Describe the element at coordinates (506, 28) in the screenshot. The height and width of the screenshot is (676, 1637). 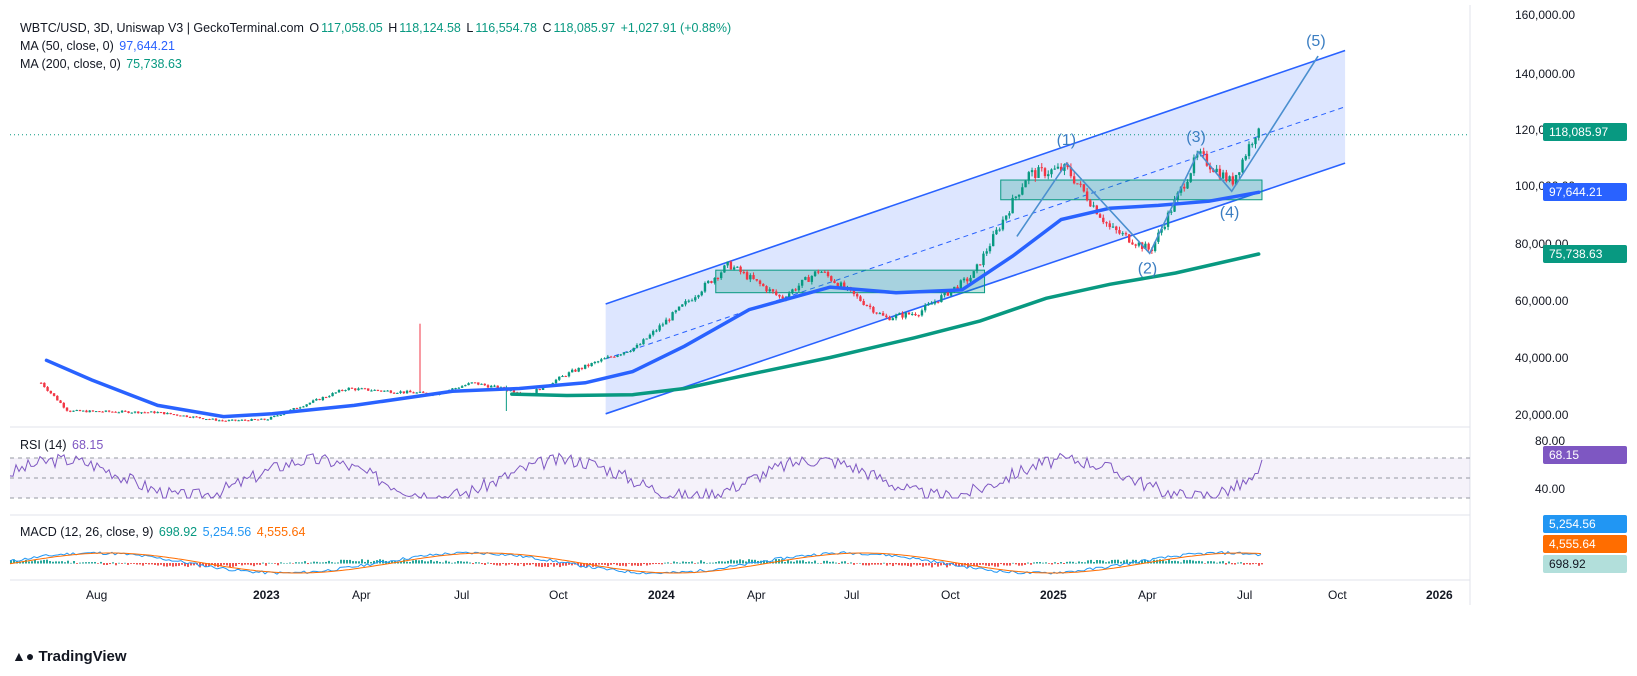
I see `low-value: 116,554.78` at that location.